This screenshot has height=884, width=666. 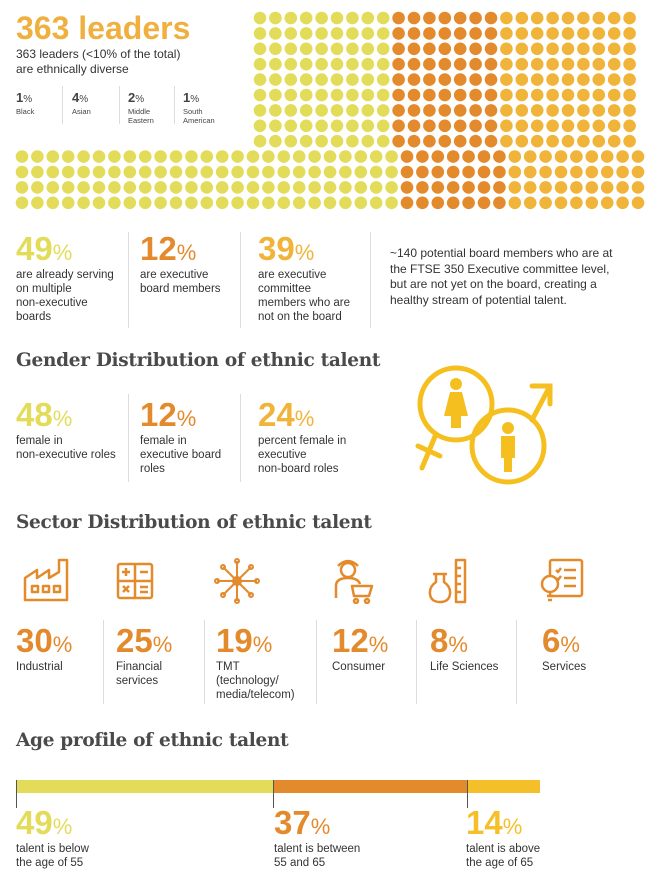 What do you see at coordinates (144, 786) in the screenshot?
I see `age-bar-segment` at bounding box center [144, 786].